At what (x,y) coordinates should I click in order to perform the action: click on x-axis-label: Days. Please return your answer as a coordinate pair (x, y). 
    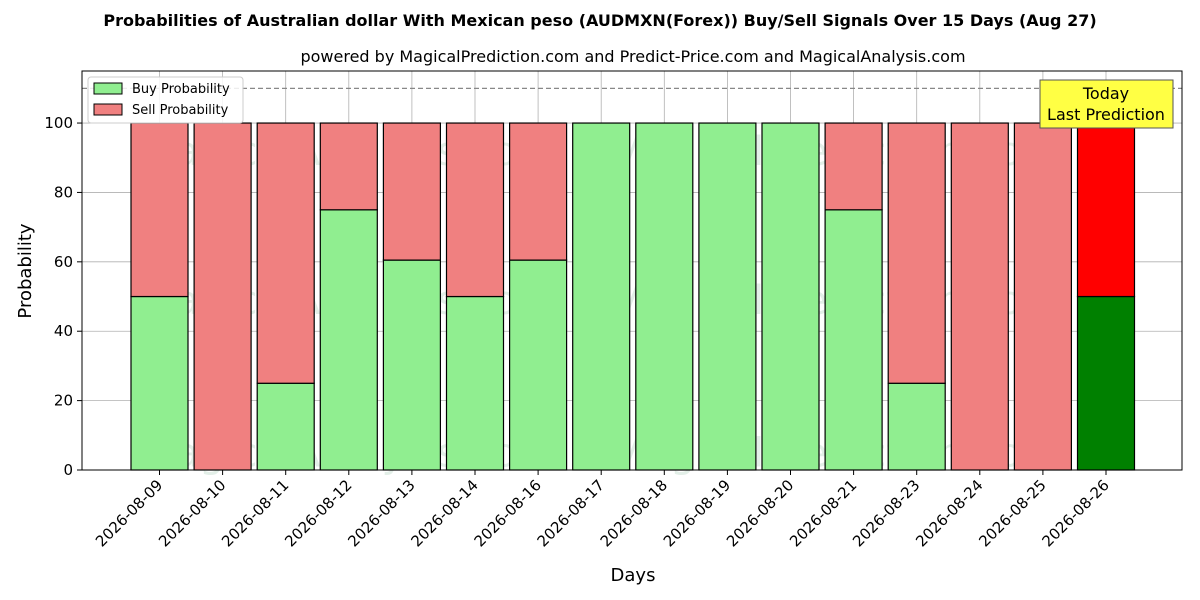
    Looking at the image, I should click on (633, 575).